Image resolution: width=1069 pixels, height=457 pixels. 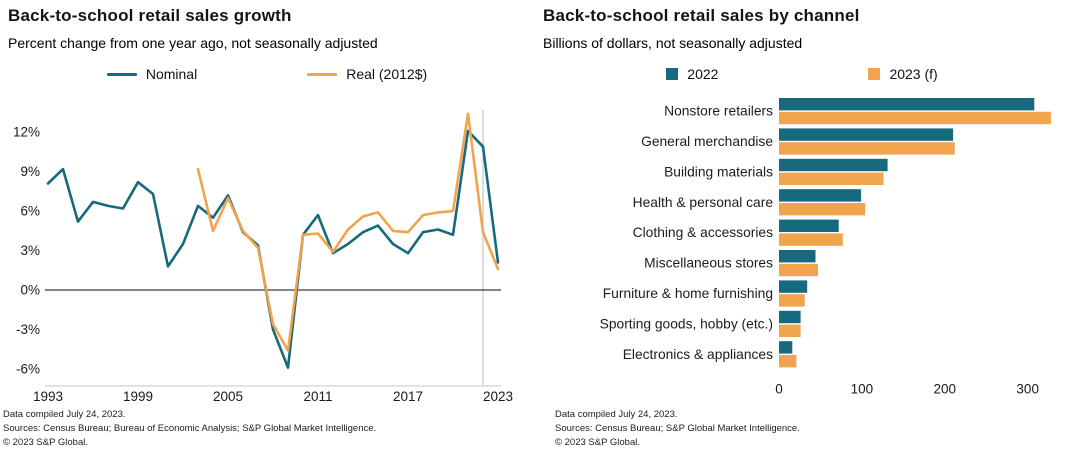 I want to click on bar-2022-sporting-goods-hobby-etc, so click(x=790, y=317).